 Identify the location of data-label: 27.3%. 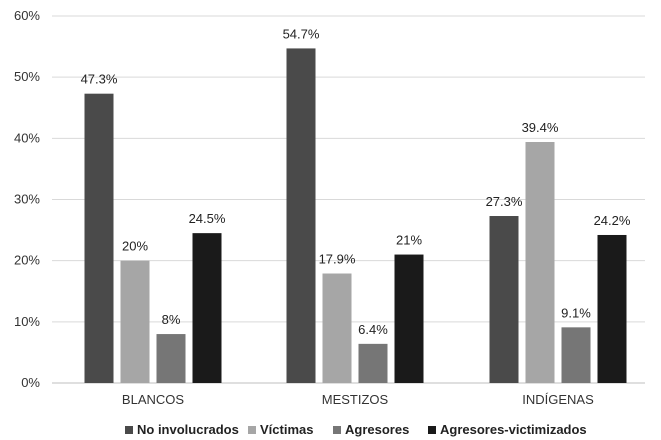
(504, 201).